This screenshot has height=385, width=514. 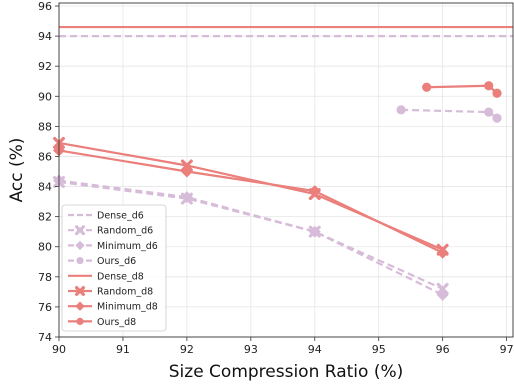 What do you see at coordinates (45, 337) in the screenshot?
I see `y-tick-label: 74` at bounding box center [45, 337].